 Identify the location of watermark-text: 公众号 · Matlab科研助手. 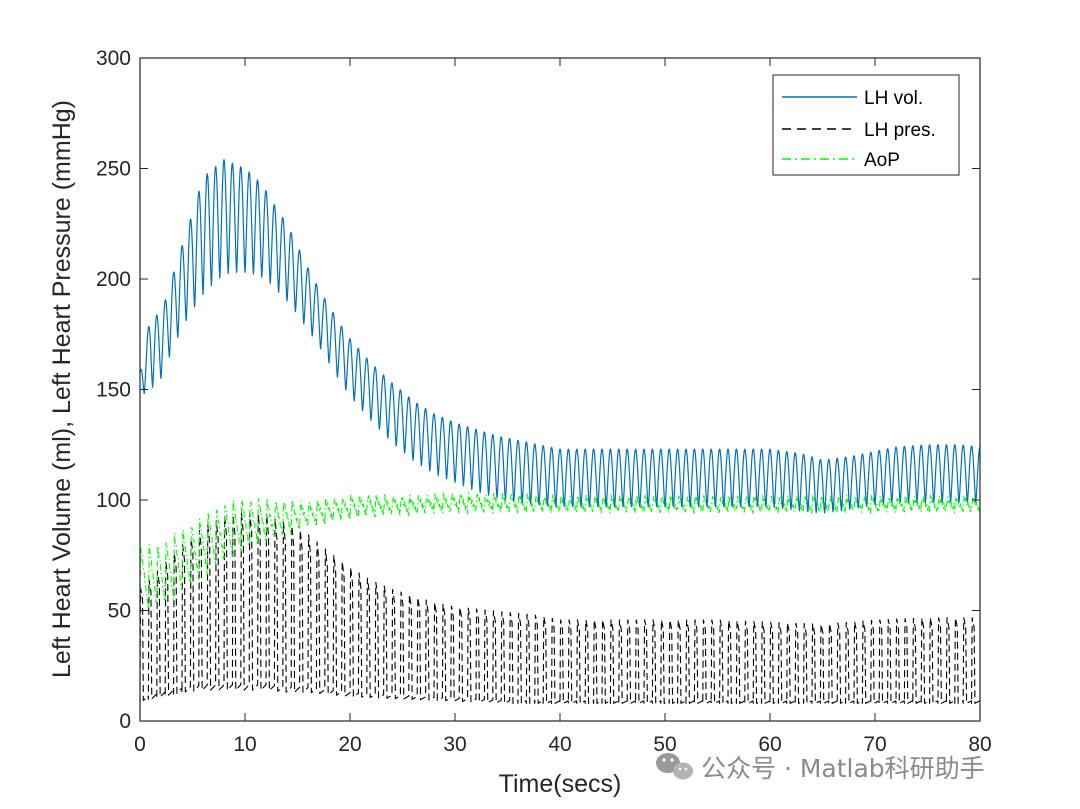
(843, 768).